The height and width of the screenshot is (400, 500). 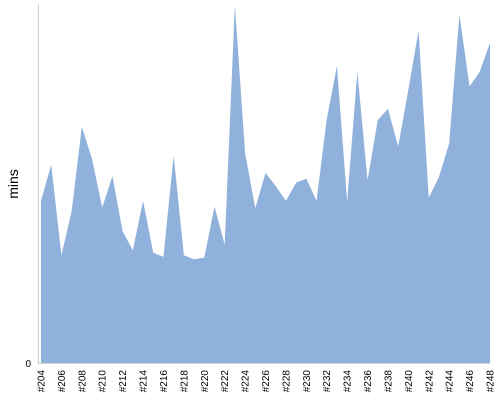 I want to click on x-tick-label: #226, so click(x=266, y=381).